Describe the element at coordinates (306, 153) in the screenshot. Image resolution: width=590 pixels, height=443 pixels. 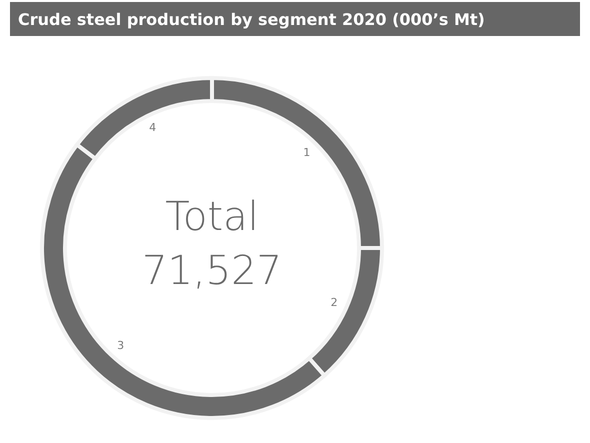
I see `slice-label: 1` at that location.